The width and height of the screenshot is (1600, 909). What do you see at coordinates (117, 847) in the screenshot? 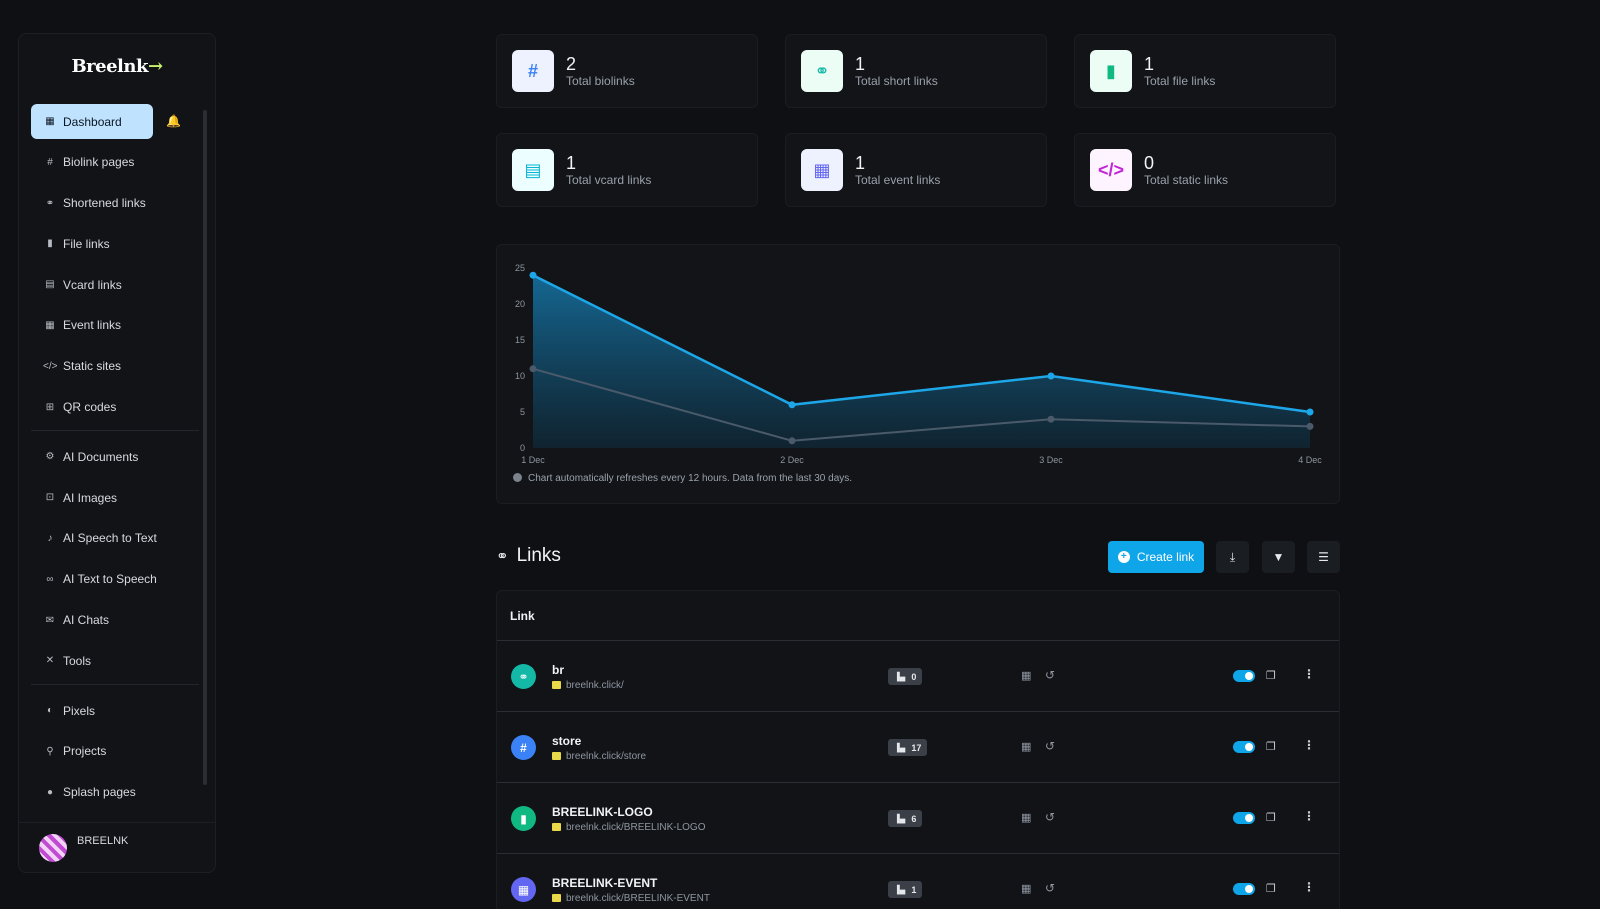
I see `user-menu: BREELNK` at bounding box center [117, 847].